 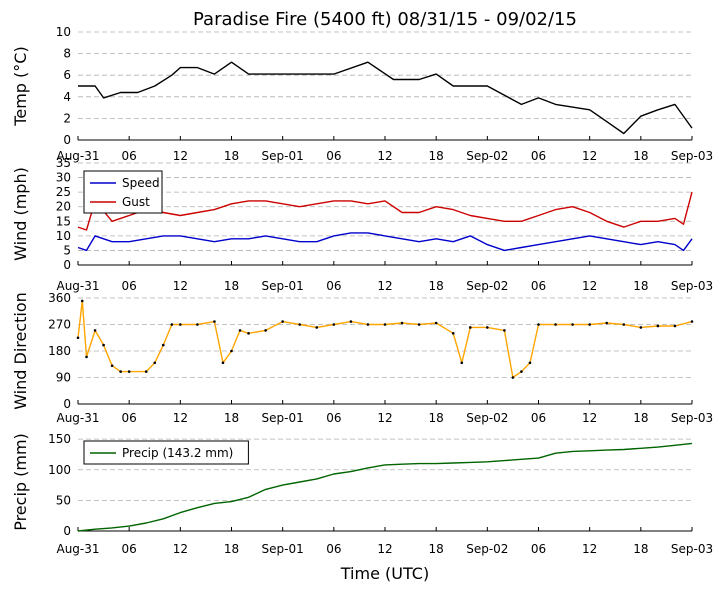 I want to click on direction-y-tick-label: 0, so click(x=67, y=404).